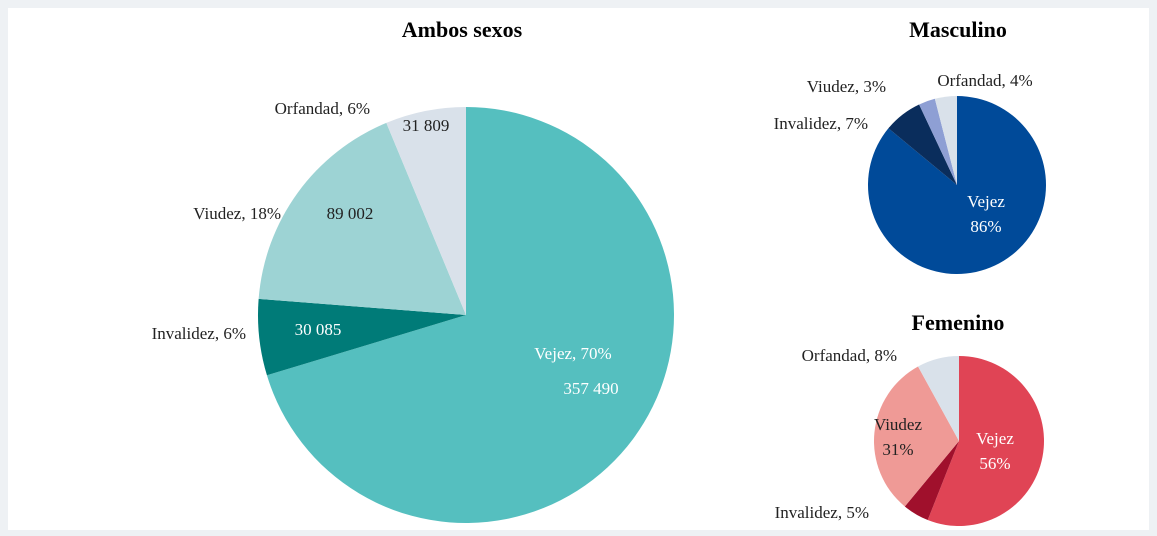 The image size is (1157, 536). I want to click on value-label: 31 809, so click(426, 125).